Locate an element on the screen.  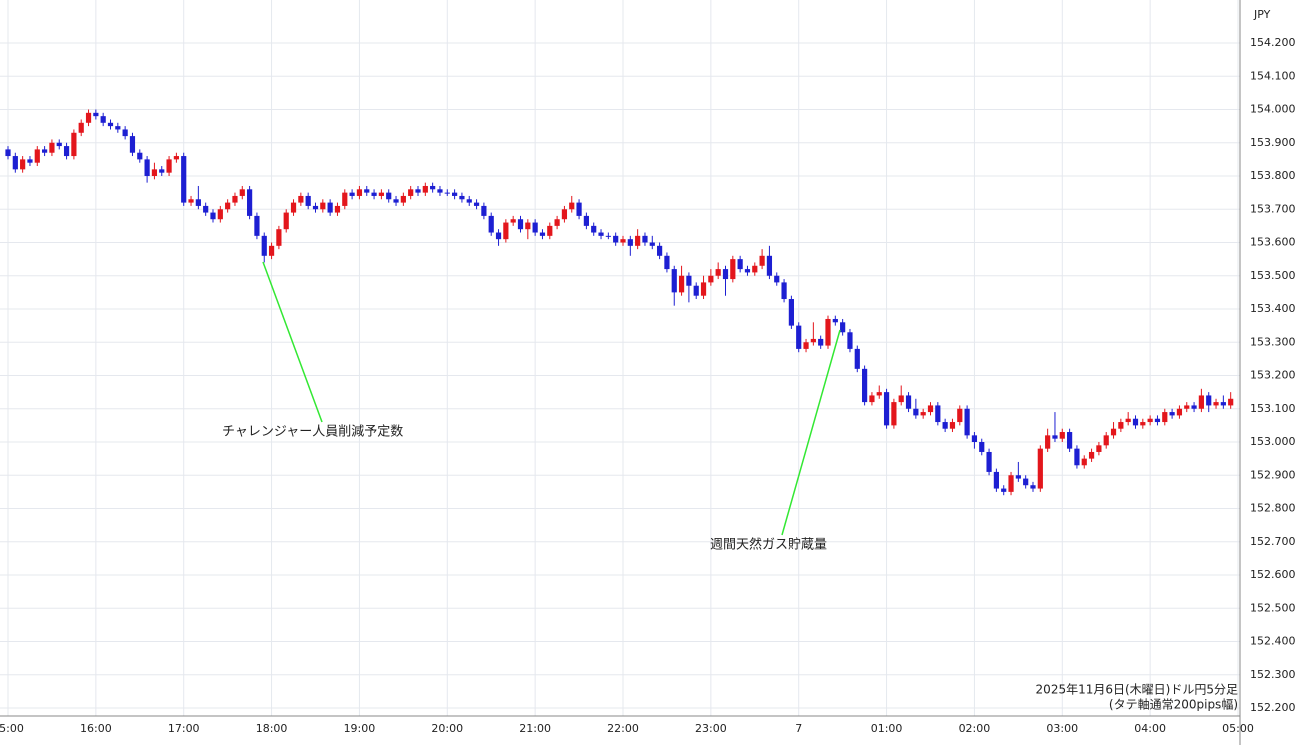
x-tick-label: 7 is located at coordinates (798, 728).